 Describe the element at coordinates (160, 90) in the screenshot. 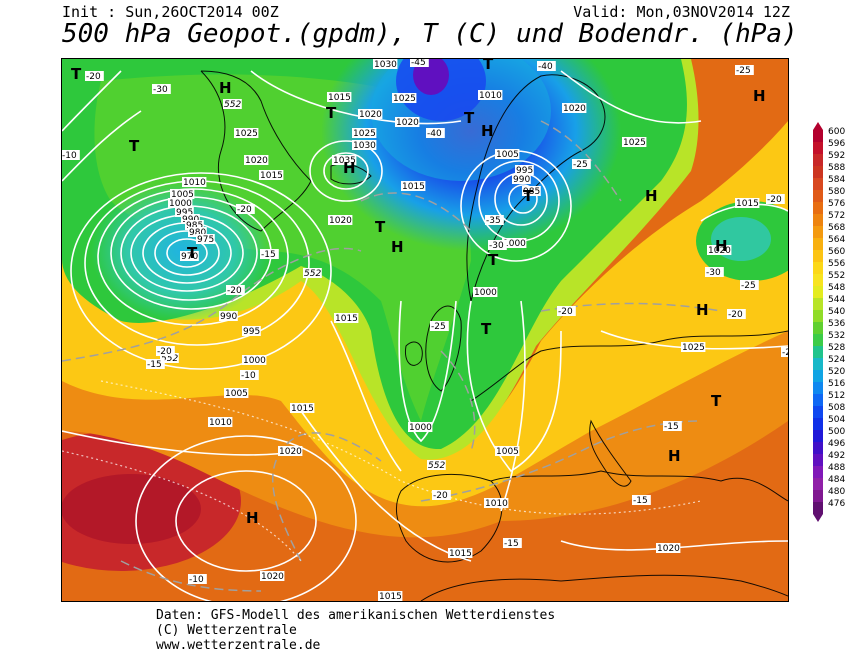

I see `temperature-label: -30` at that location.